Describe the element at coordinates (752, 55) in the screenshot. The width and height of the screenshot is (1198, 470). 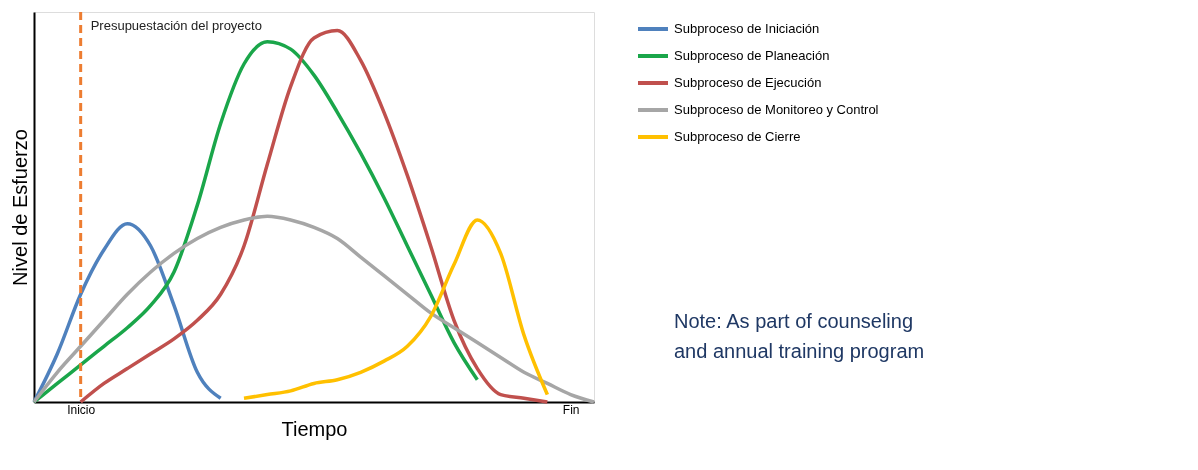
I see `legend-label: Subproceso de Planeación` at that location.